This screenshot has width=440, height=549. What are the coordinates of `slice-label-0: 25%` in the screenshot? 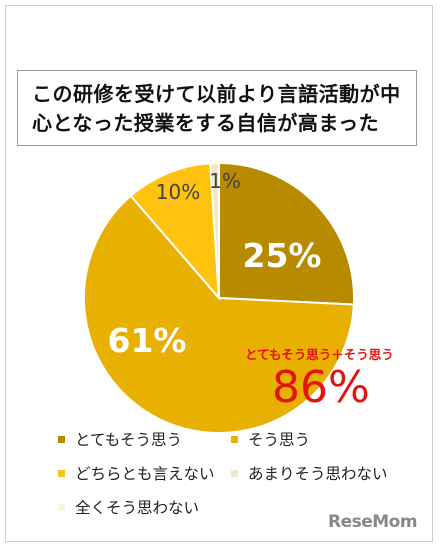 It's located at (282, 255).